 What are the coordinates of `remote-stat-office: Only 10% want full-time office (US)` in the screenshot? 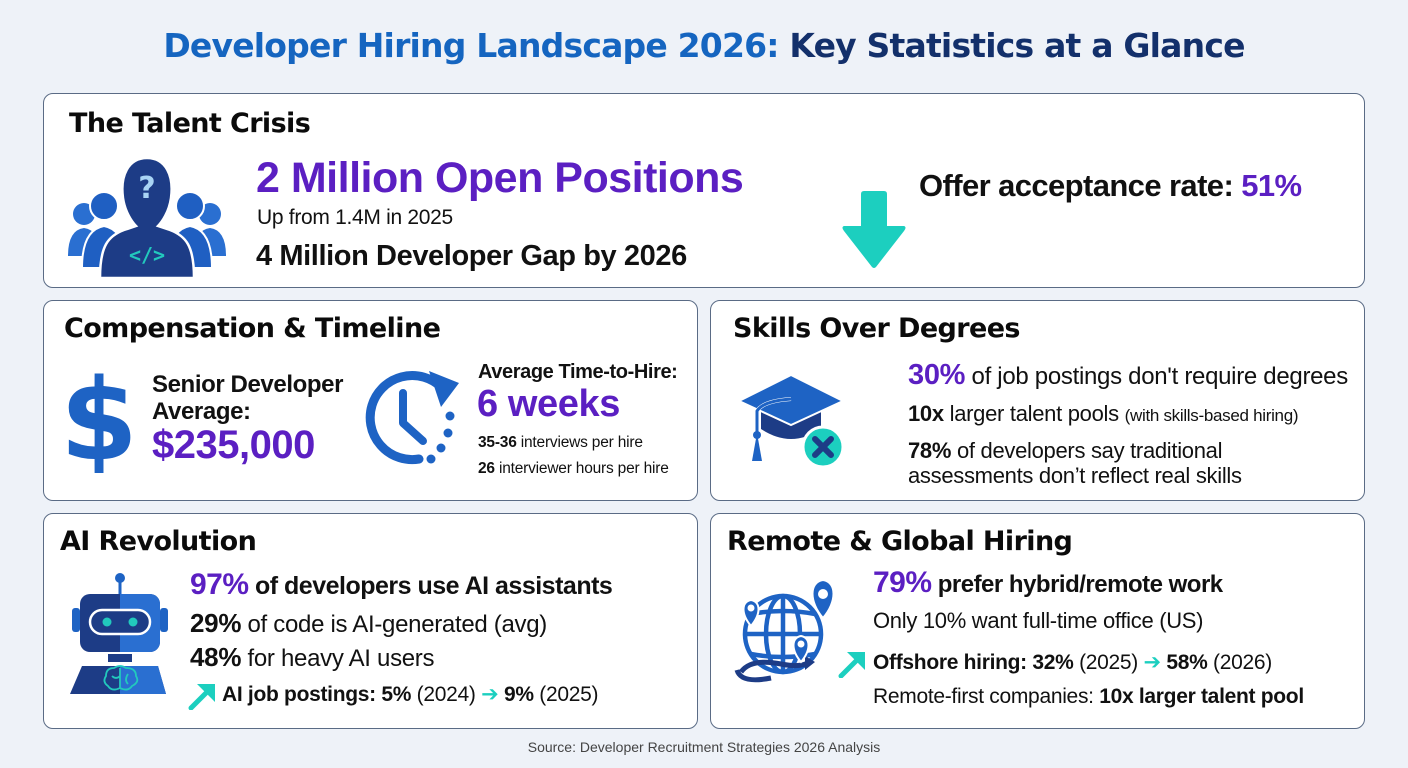 It's located at (1038, 620).